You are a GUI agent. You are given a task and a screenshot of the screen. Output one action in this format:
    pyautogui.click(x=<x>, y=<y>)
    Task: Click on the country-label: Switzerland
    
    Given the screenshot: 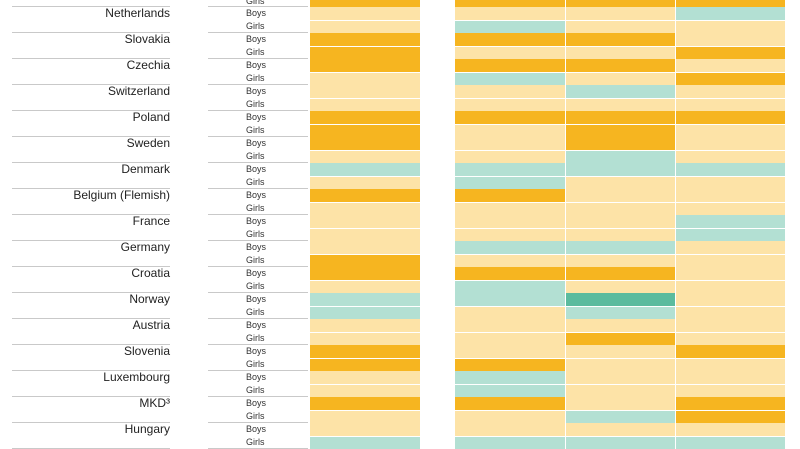 What is the action you would take?
    pyautogui.click(x=138, y=91)
    